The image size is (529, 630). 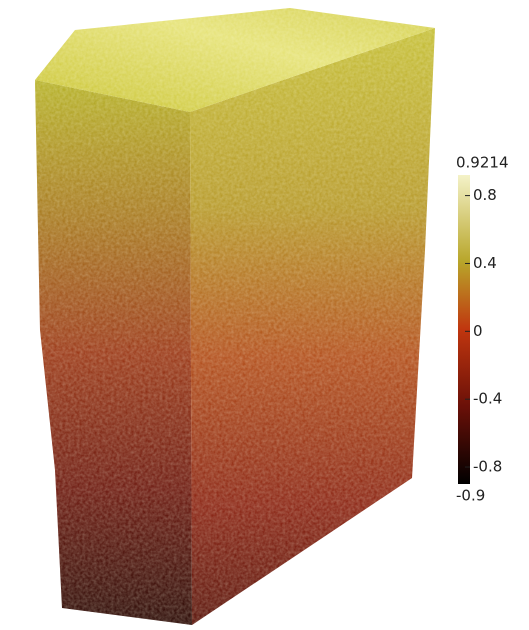 I want to click on tick-label: -0.4, so click(x=487, y=399).